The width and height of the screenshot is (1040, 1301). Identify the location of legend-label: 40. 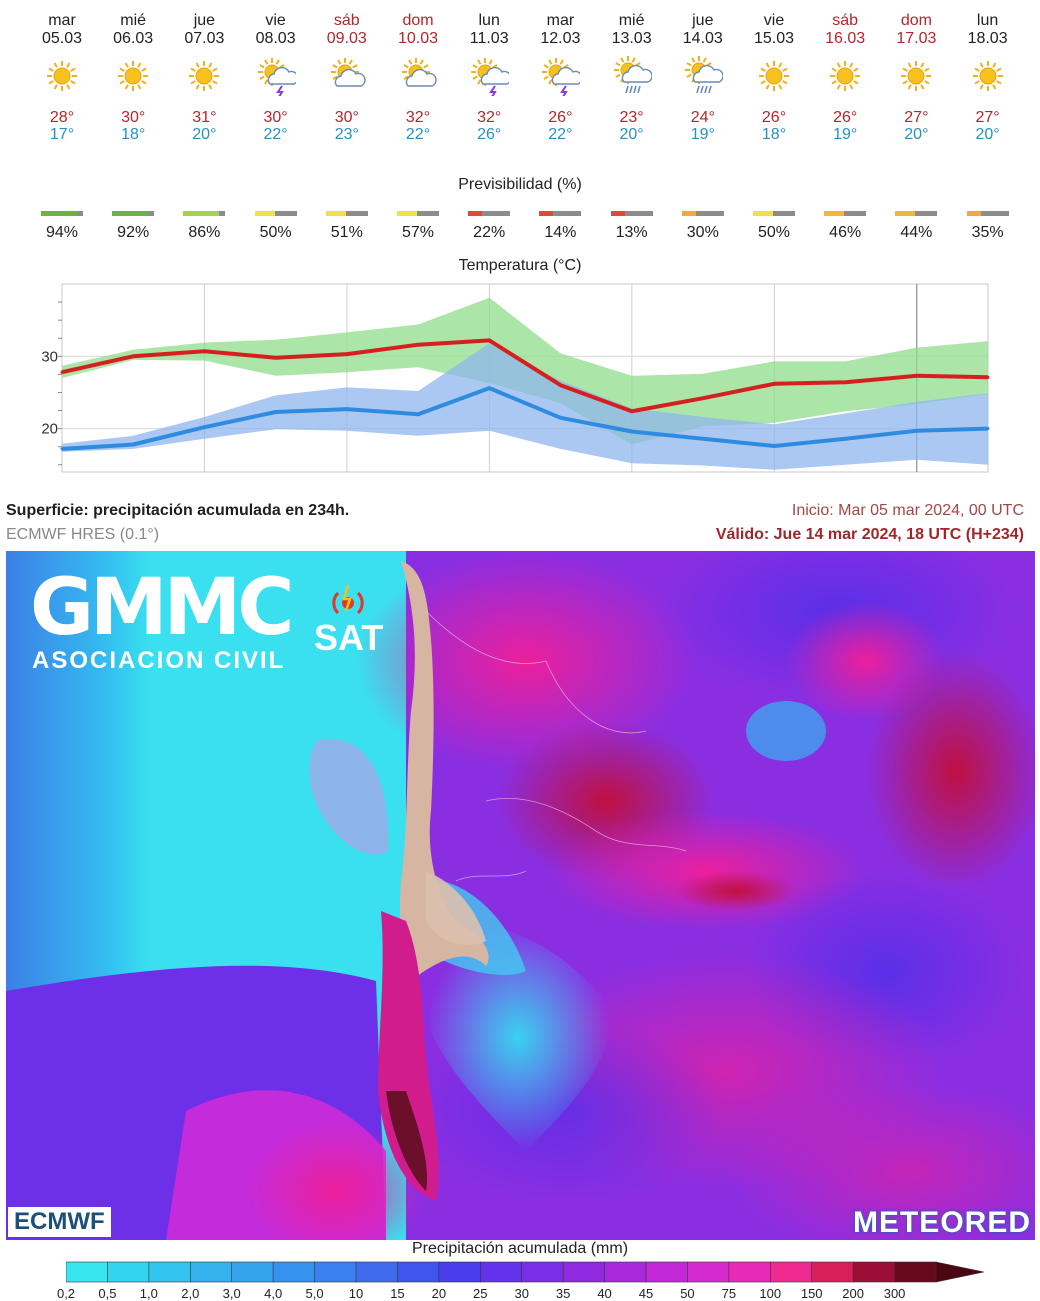
(604, 1293).